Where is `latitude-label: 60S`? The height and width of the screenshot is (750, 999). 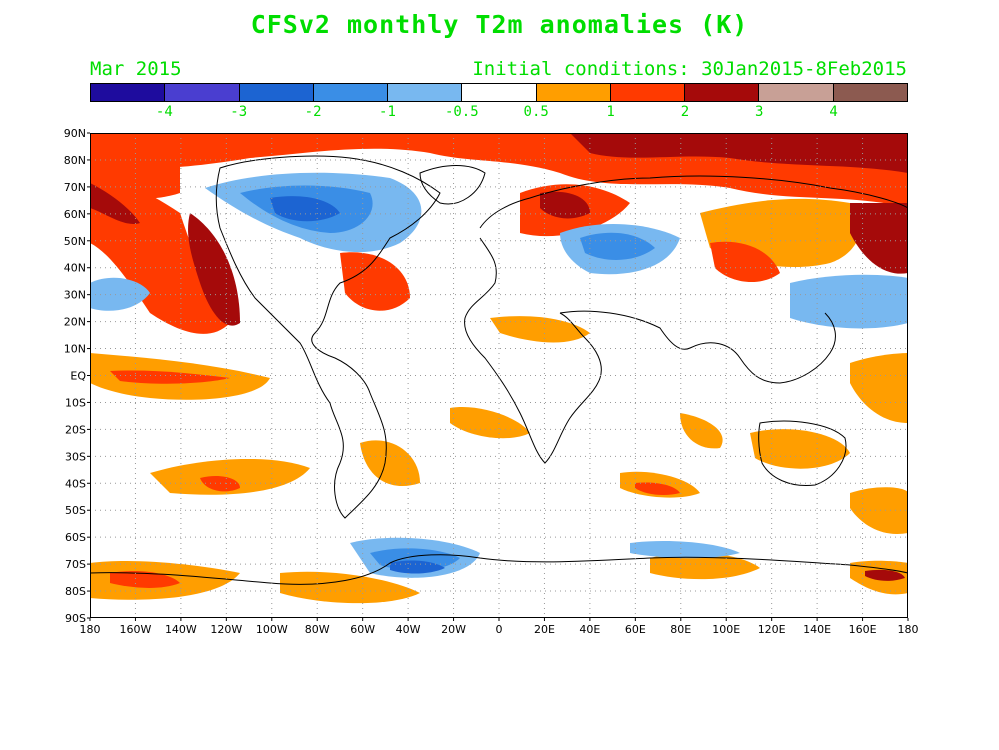
latitude-label: 60S is located at coordinates (75, 537).